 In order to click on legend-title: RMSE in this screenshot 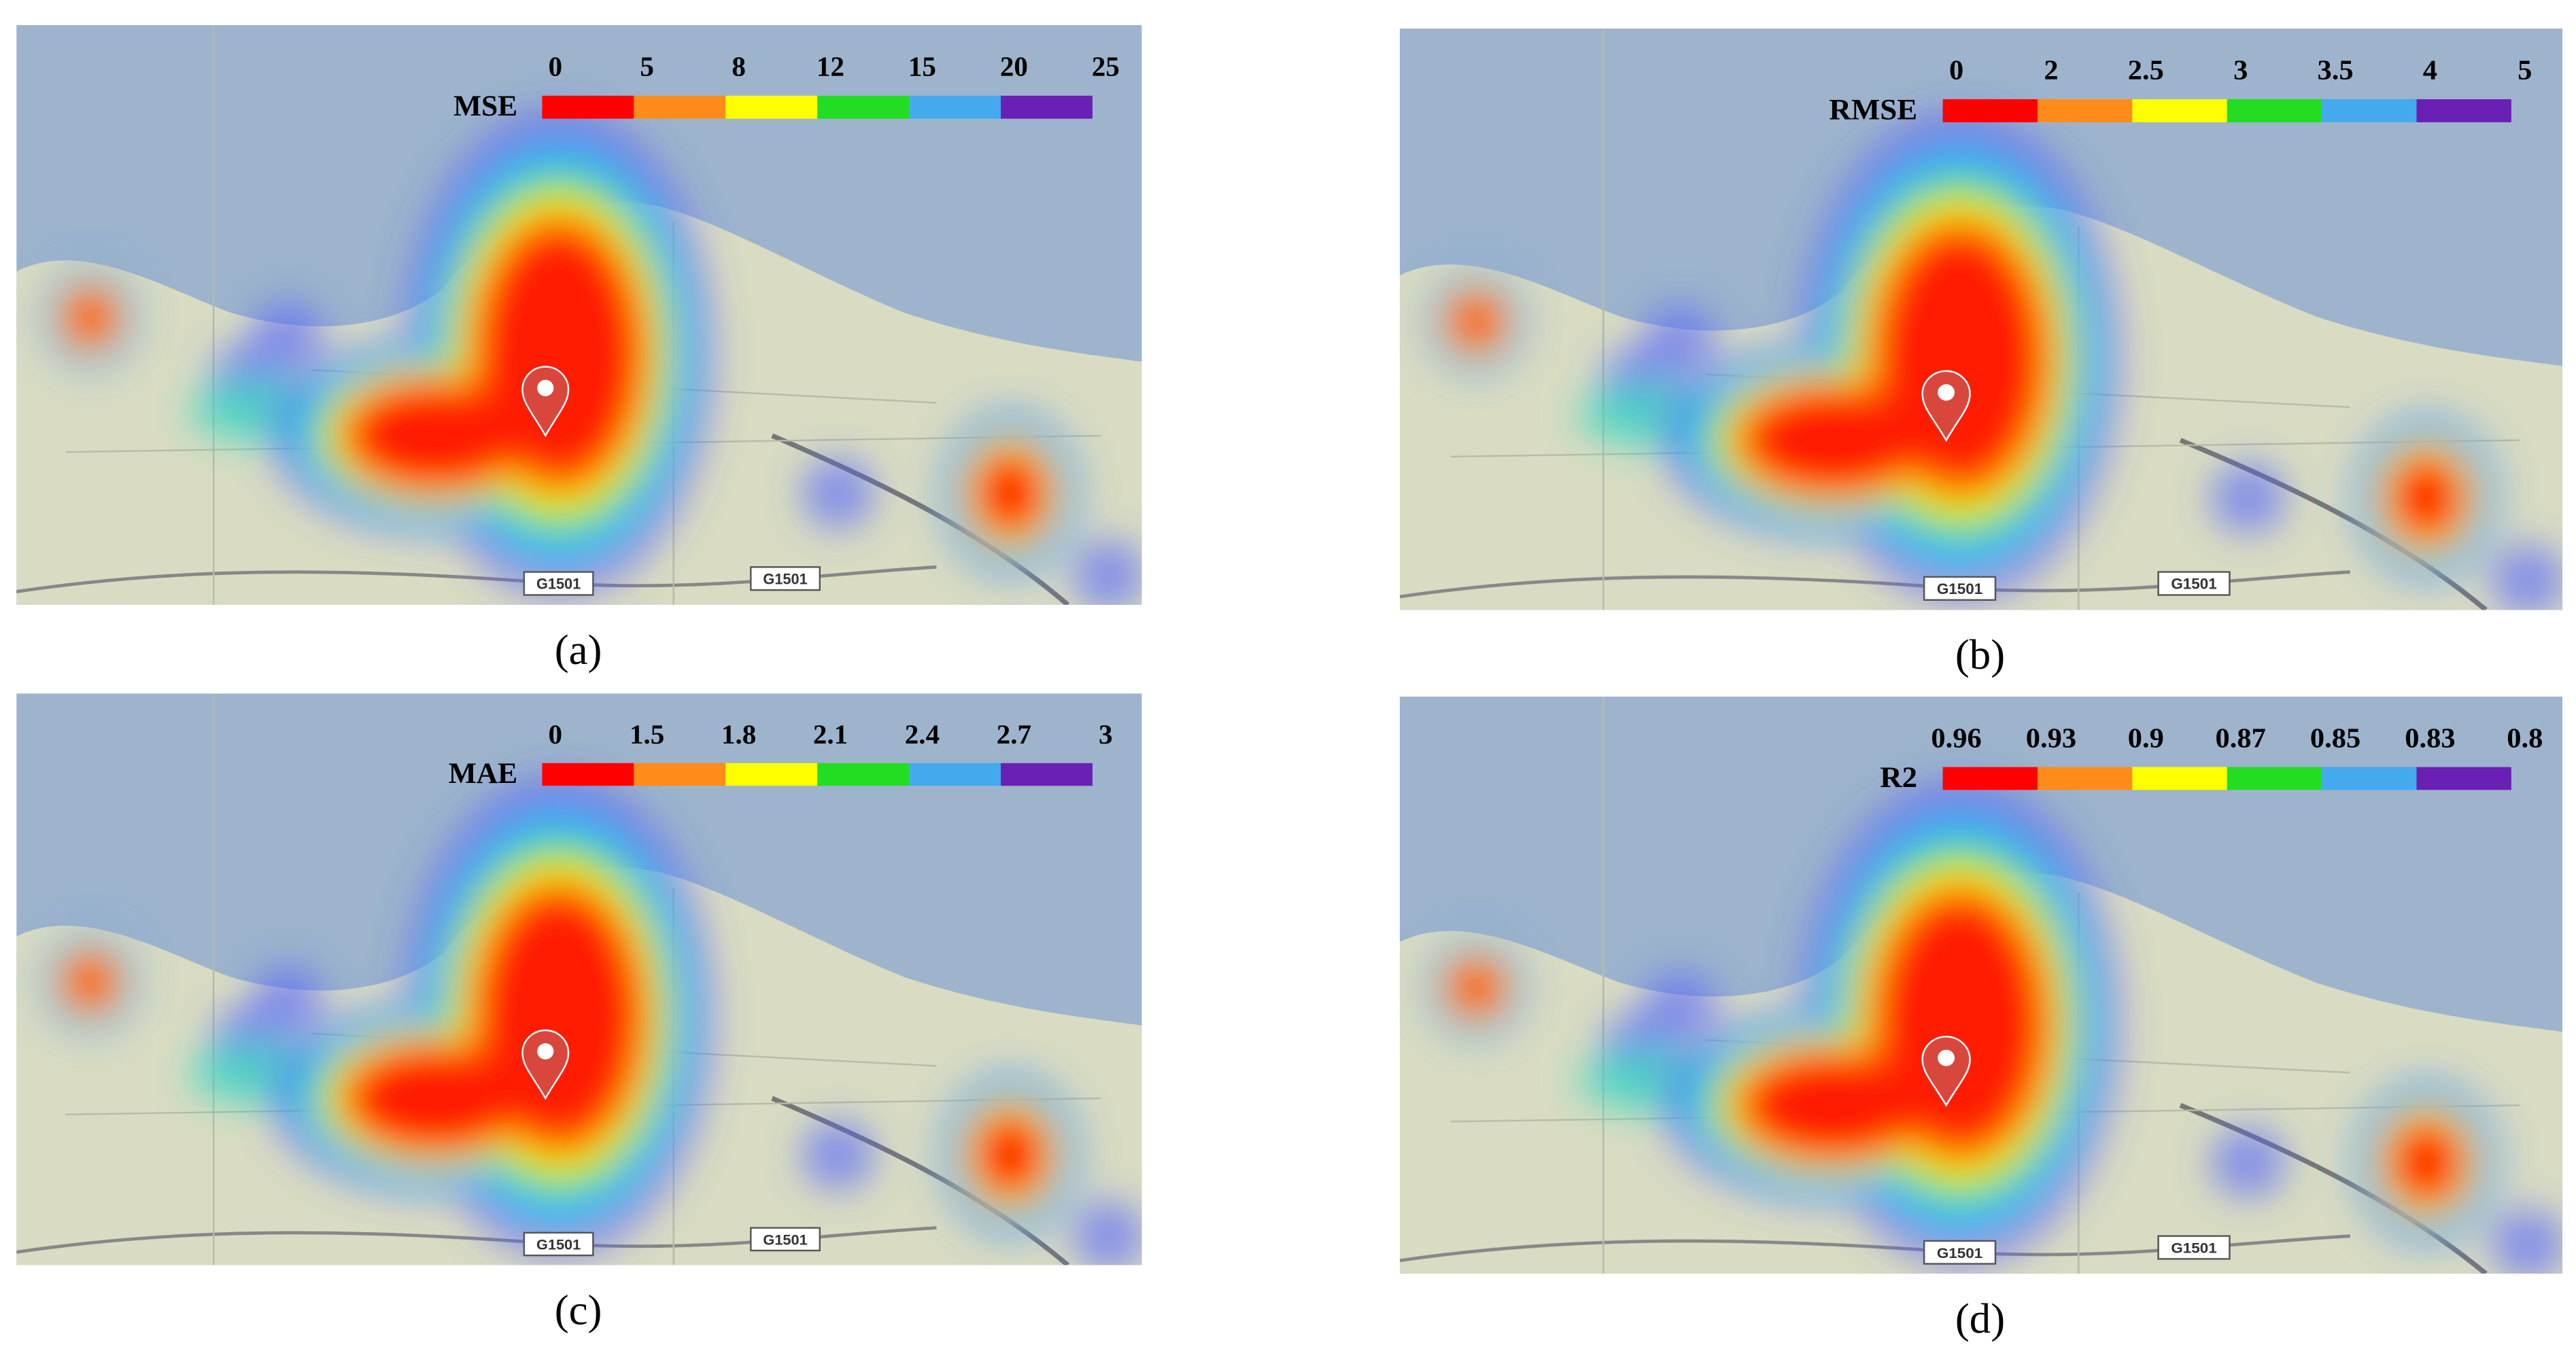, I will do `click(1873, 109)`.